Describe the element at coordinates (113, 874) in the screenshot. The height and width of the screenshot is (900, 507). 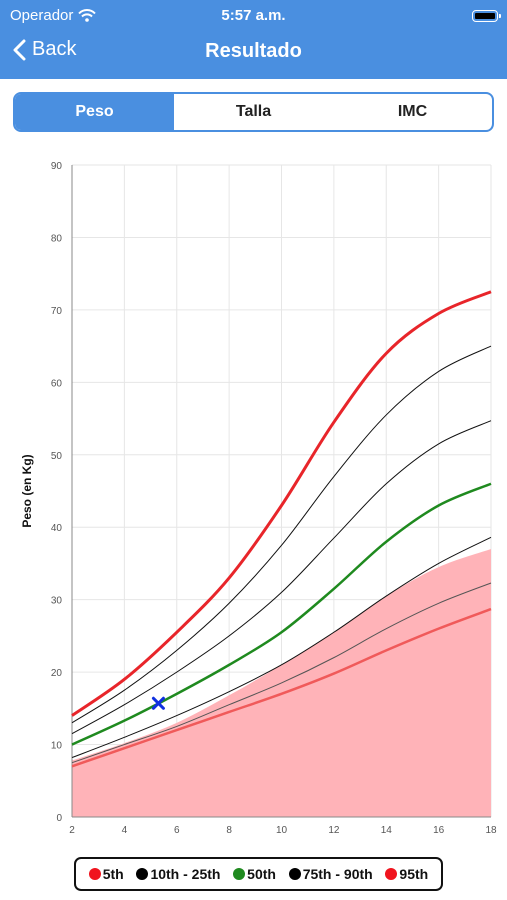
I see `legend-label: 5th` at that location.